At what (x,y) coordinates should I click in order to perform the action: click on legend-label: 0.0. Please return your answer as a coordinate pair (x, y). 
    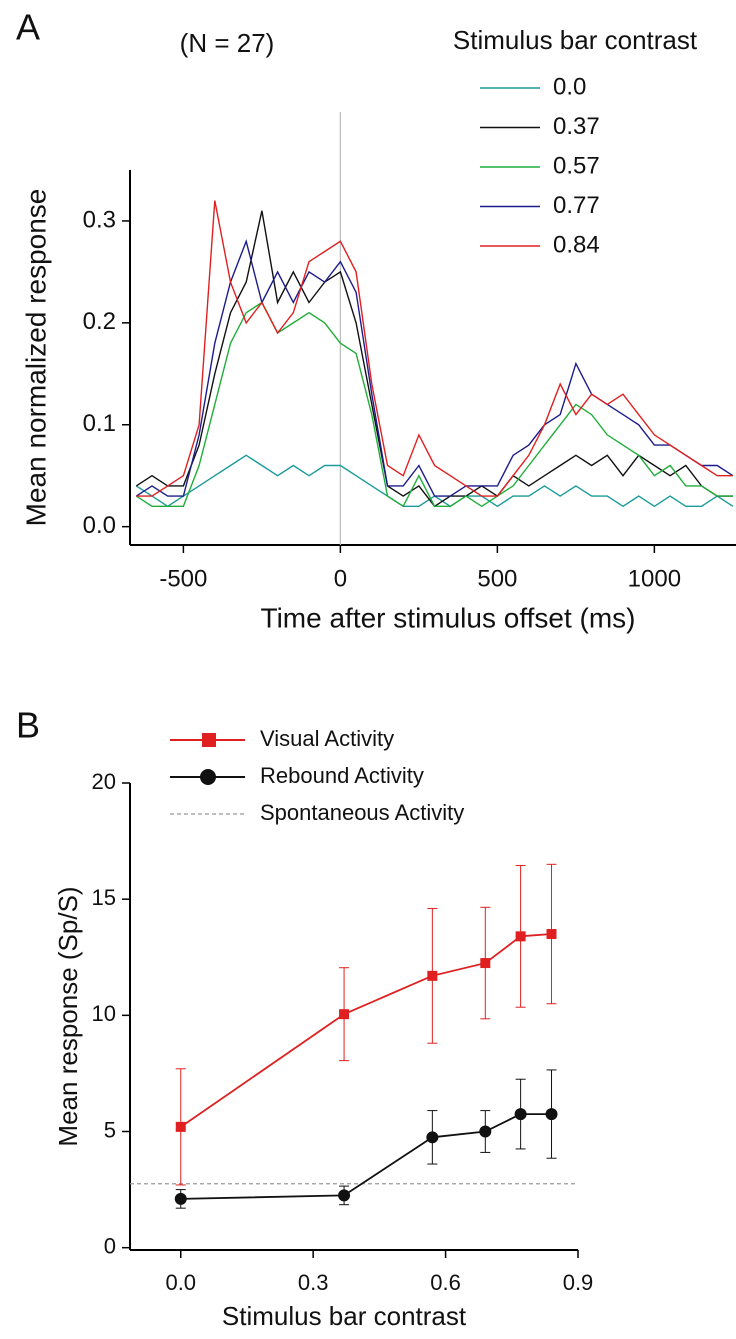
    Looking at the image, I should click on (569, 86).